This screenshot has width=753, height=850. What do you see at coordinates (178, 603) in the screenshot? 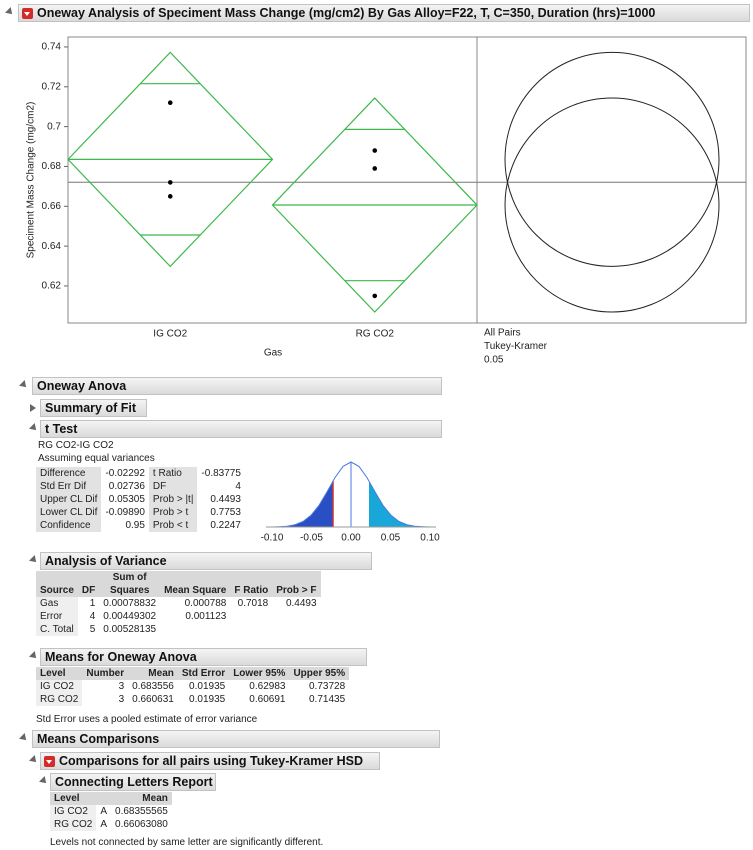
I see `table-row: Gas 1 0.00078832 0.000788 0.7018 0.4493` at bounding box center [178, 603].